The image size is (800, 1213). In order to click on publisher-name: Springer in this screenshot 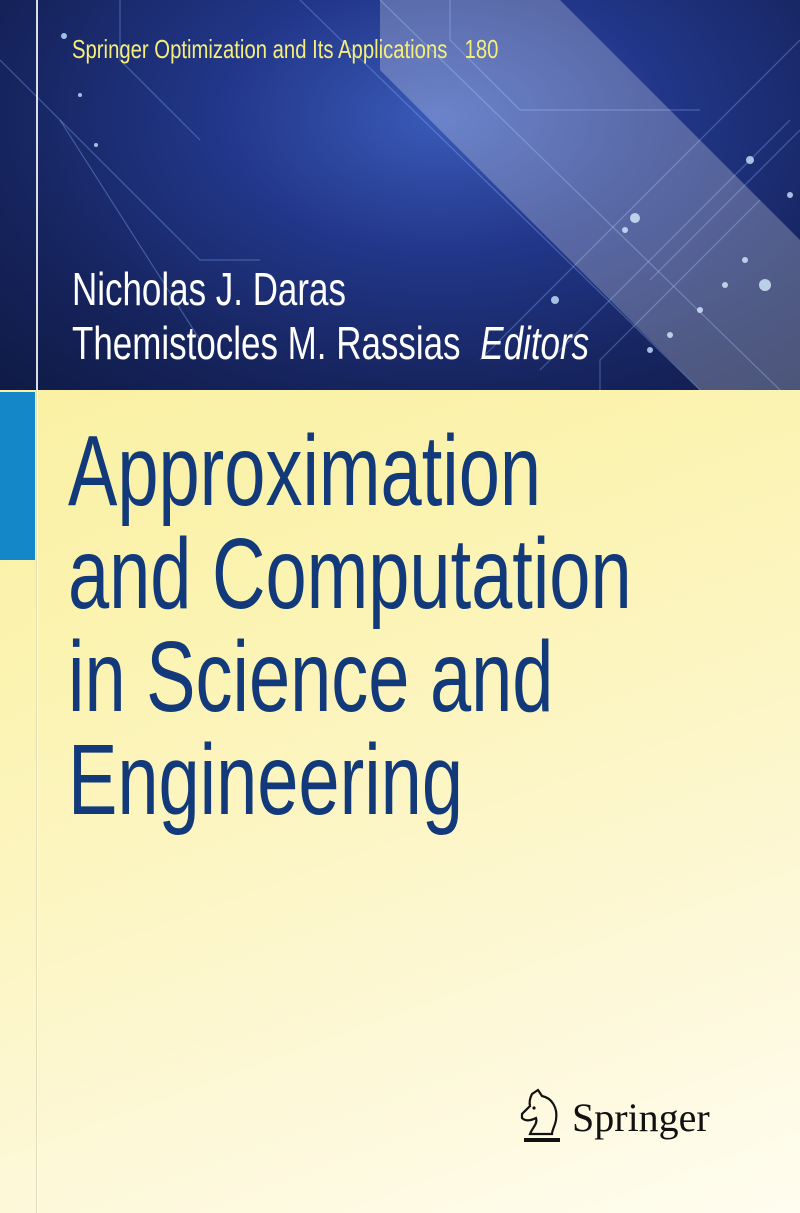, I will do `click(641, 1117)`.